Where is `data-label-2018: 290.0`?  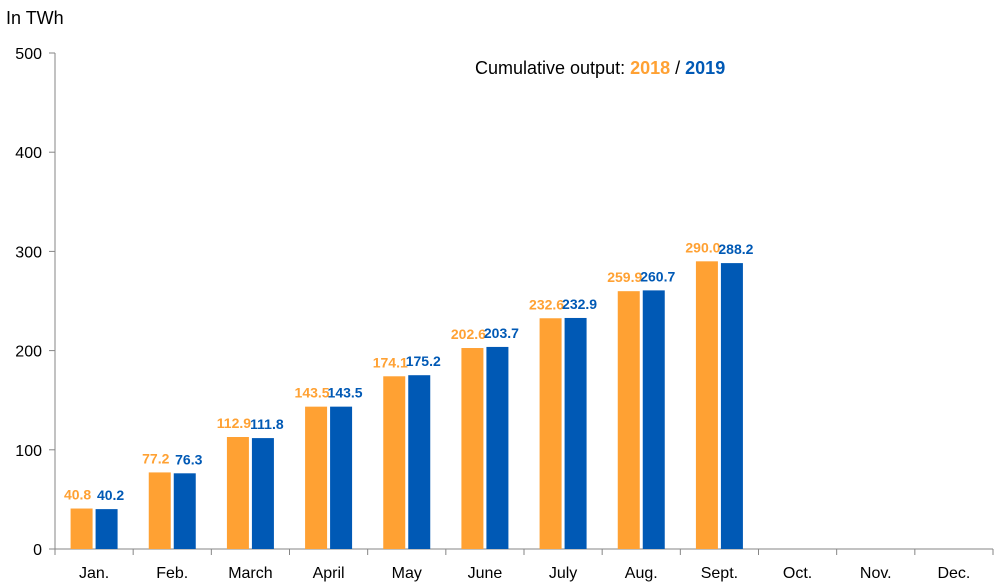
data-label-2018: 290.0 is located at coordinates (702, 247).